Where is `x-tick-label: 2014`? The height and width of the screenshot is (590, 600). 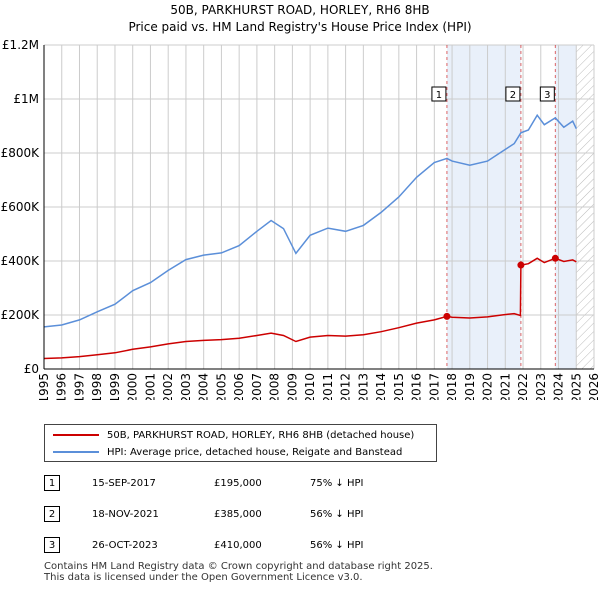 x-tick-label: 2014 is located at coordinates (381, 386).